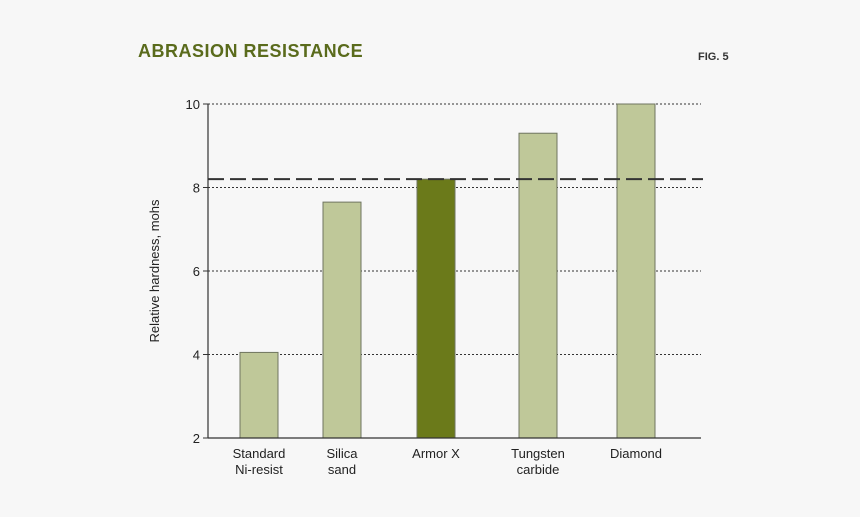 The image size is (860, 517). Describe the element at coordinates (538, 461) in the screenshot. I see `category-label-3: Tungsten carbide` at that location.